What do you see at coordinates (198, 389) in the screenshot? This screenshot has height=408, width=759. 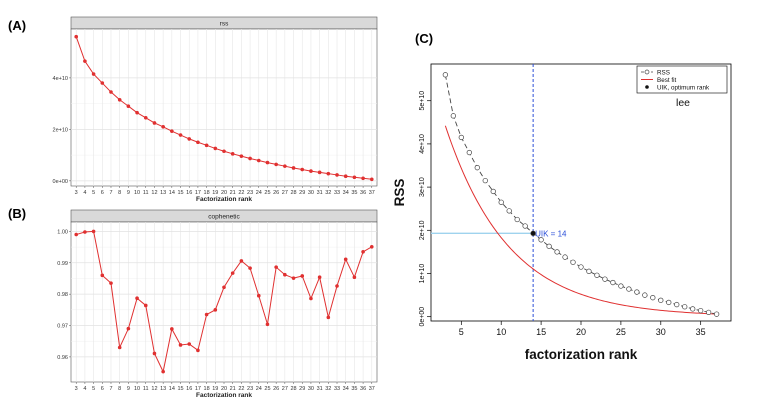 I see `x-tick-label: 17` at bounding box center [198, 389].